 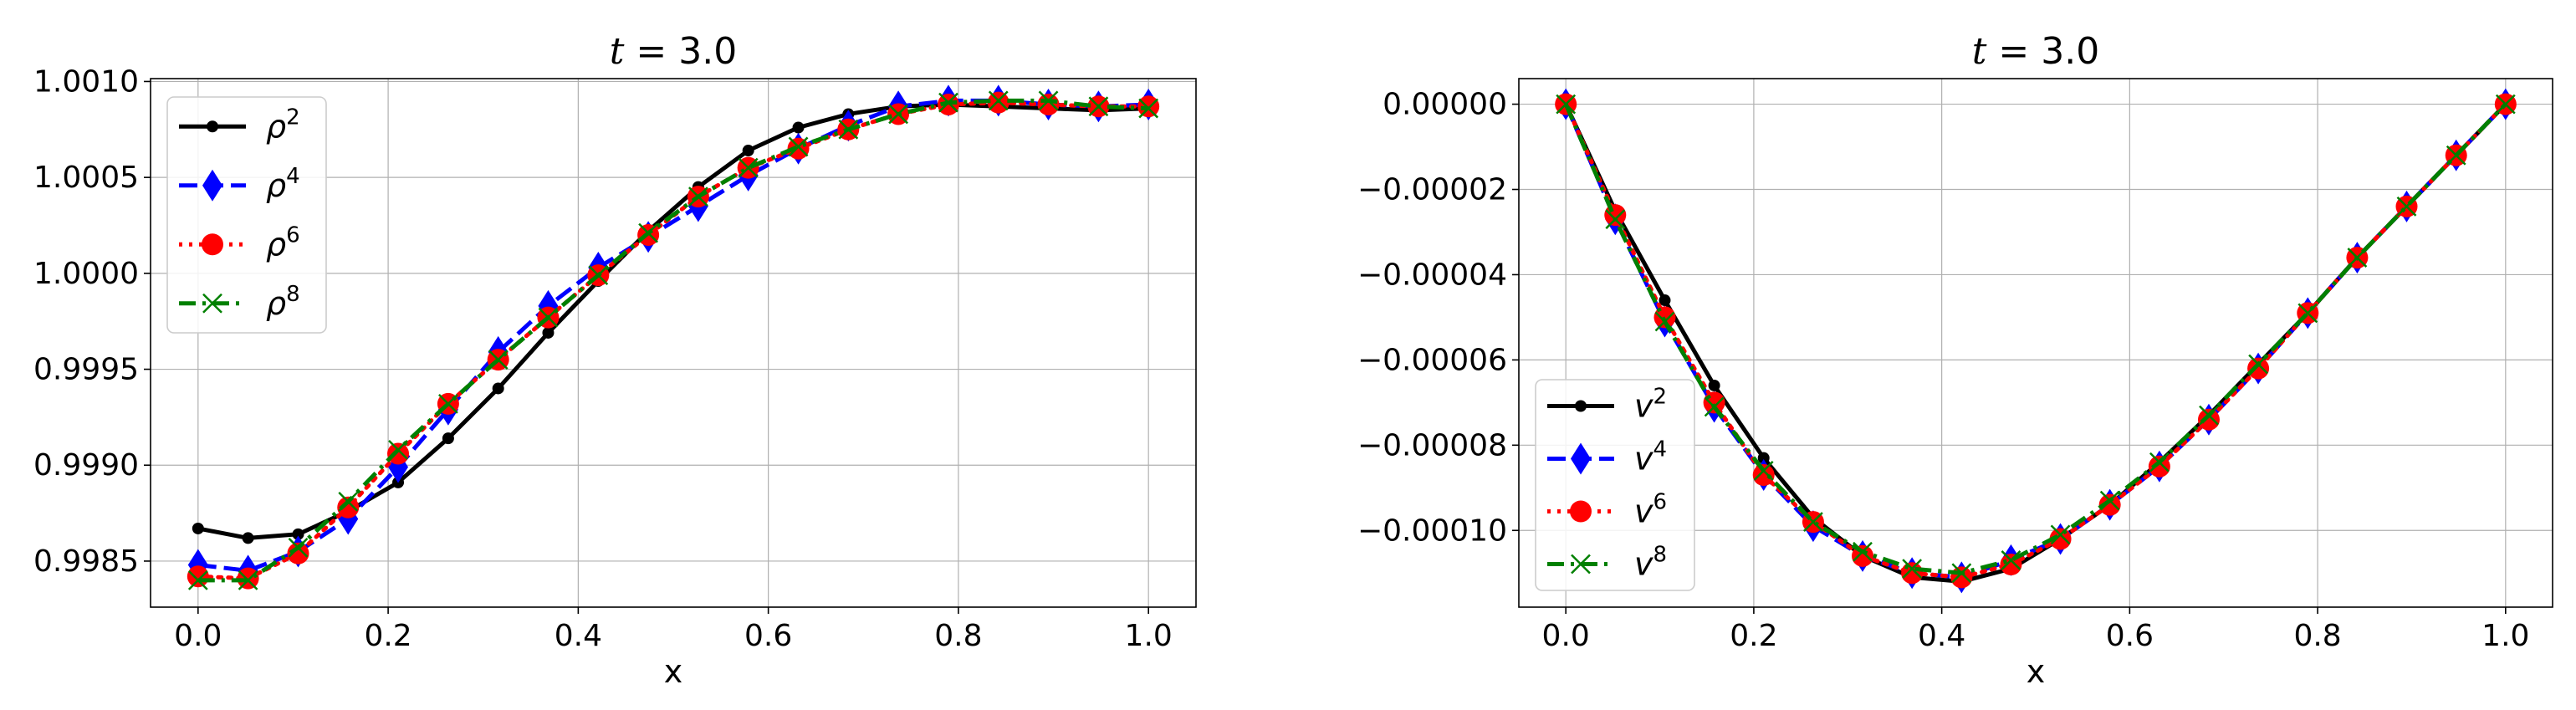 What do you see at coordinates (387, 636) in the screenshot?
I see `x-tick-label: 0.2` at bounding box center [387, 636].